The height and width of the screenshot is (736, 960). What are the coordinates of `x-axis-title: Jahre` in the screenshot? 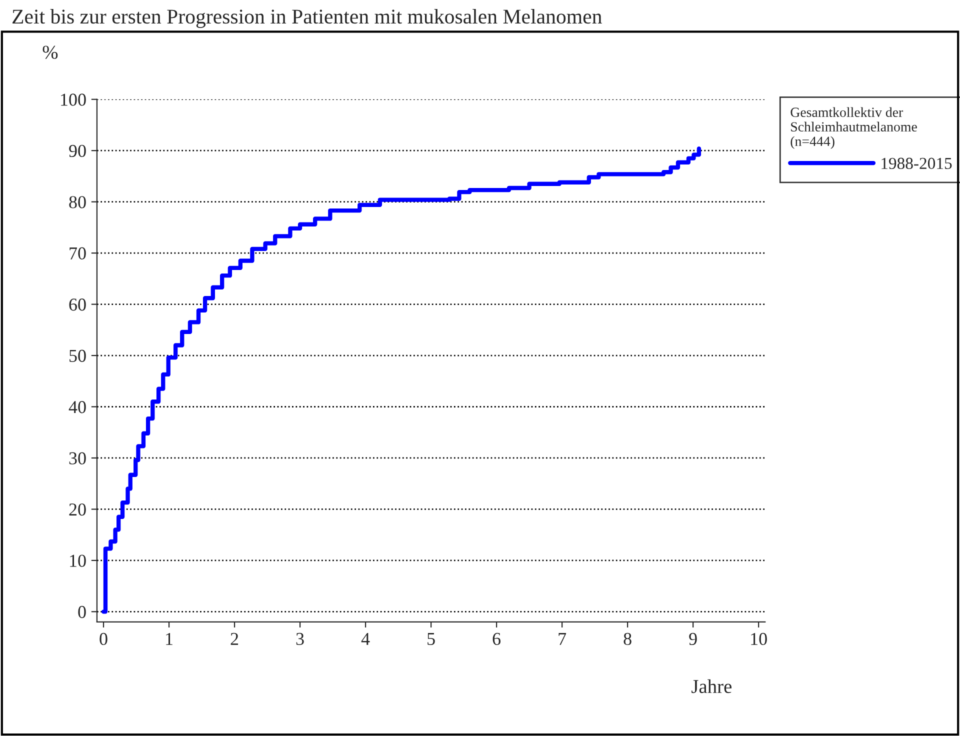 It's located at (712, 686).